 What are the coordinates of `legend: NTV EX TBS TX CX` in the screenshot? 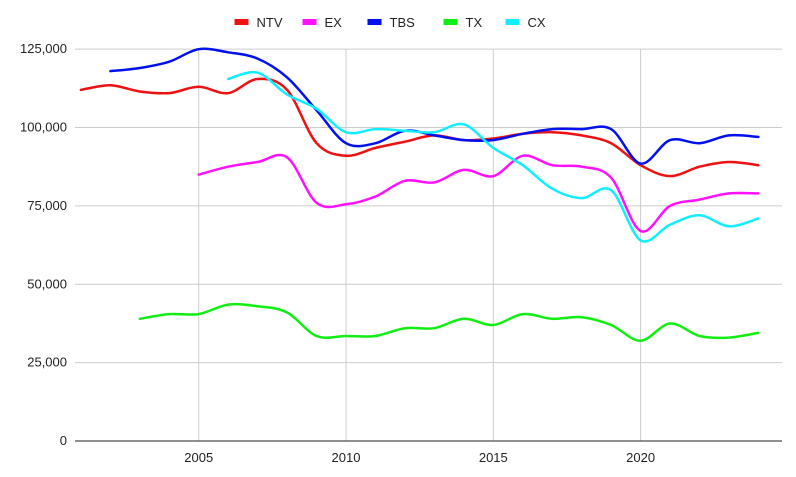 It's located at (390, 22).